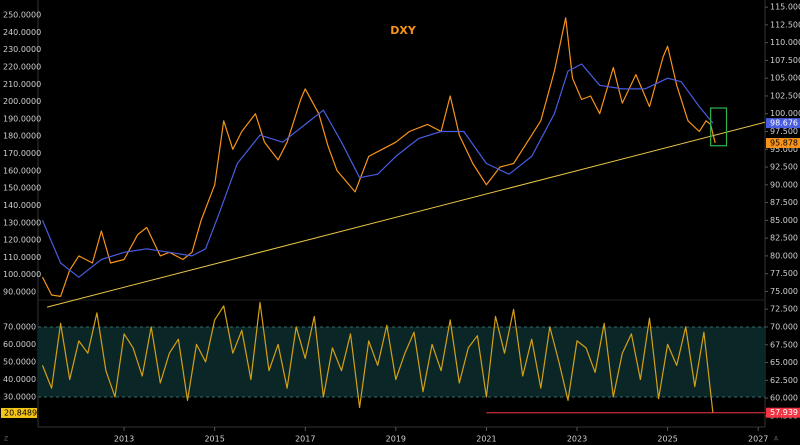 This screenshot has width=800, height=445. What do you see at coordinates (22, 205) in the screenshot?
I see `y2-tick-label: 140.0000` at bounding box center [22, 205].